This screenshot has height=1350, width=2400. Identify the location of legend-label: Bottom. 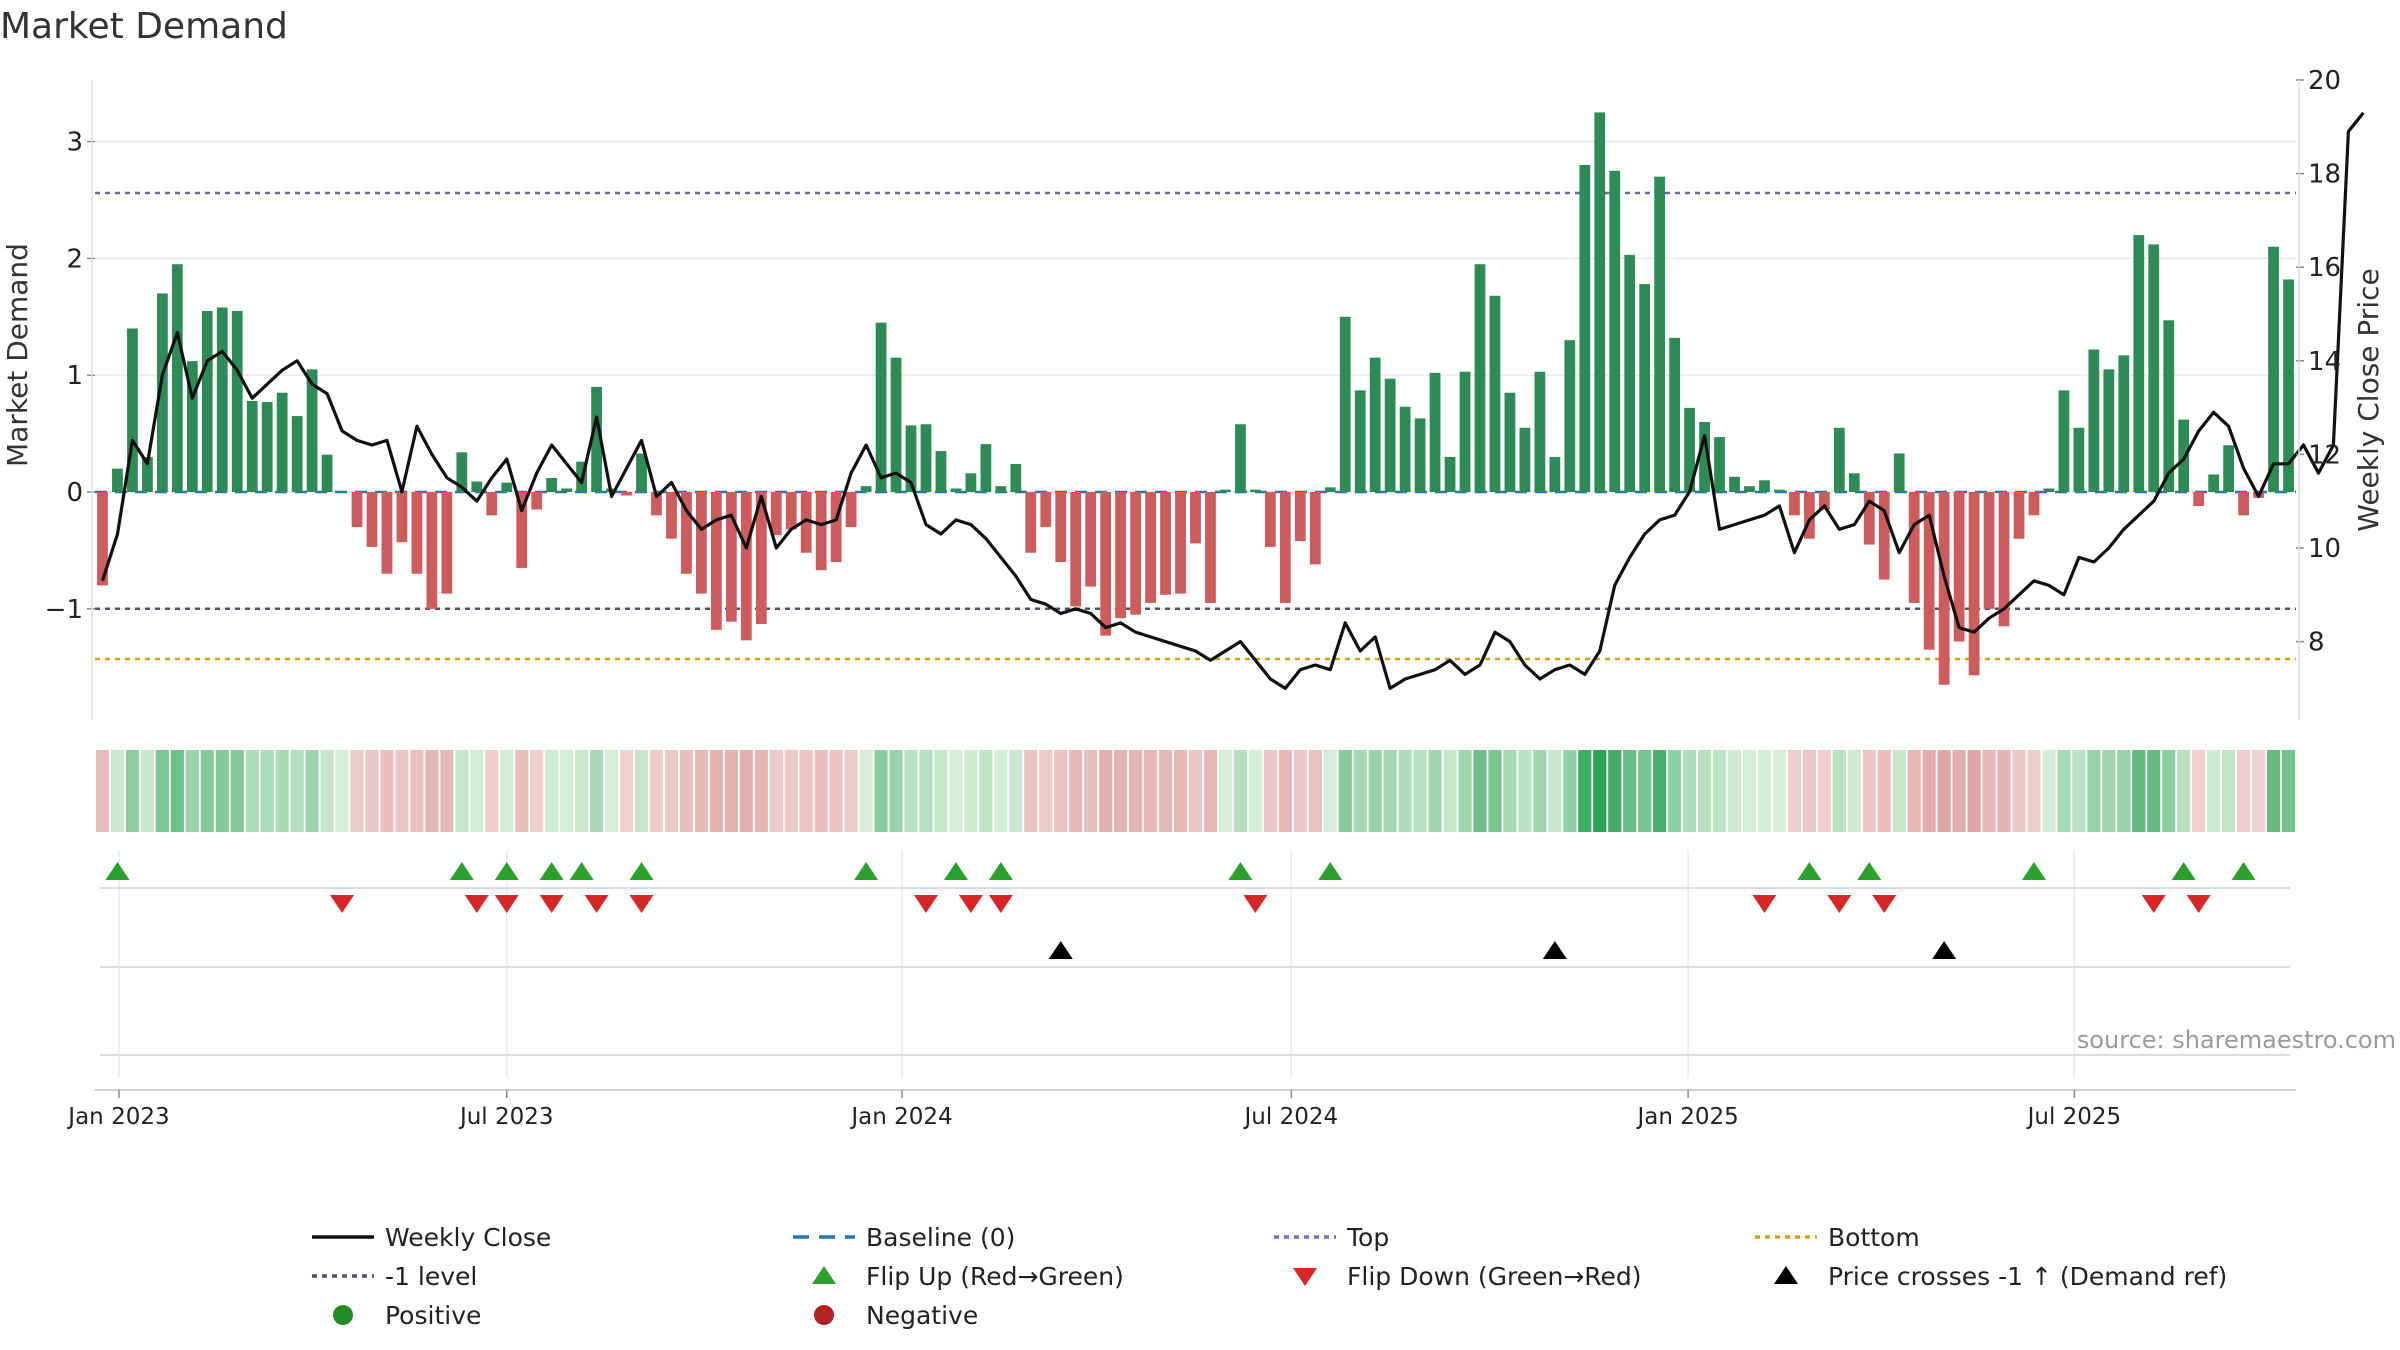
(1874, 1237).